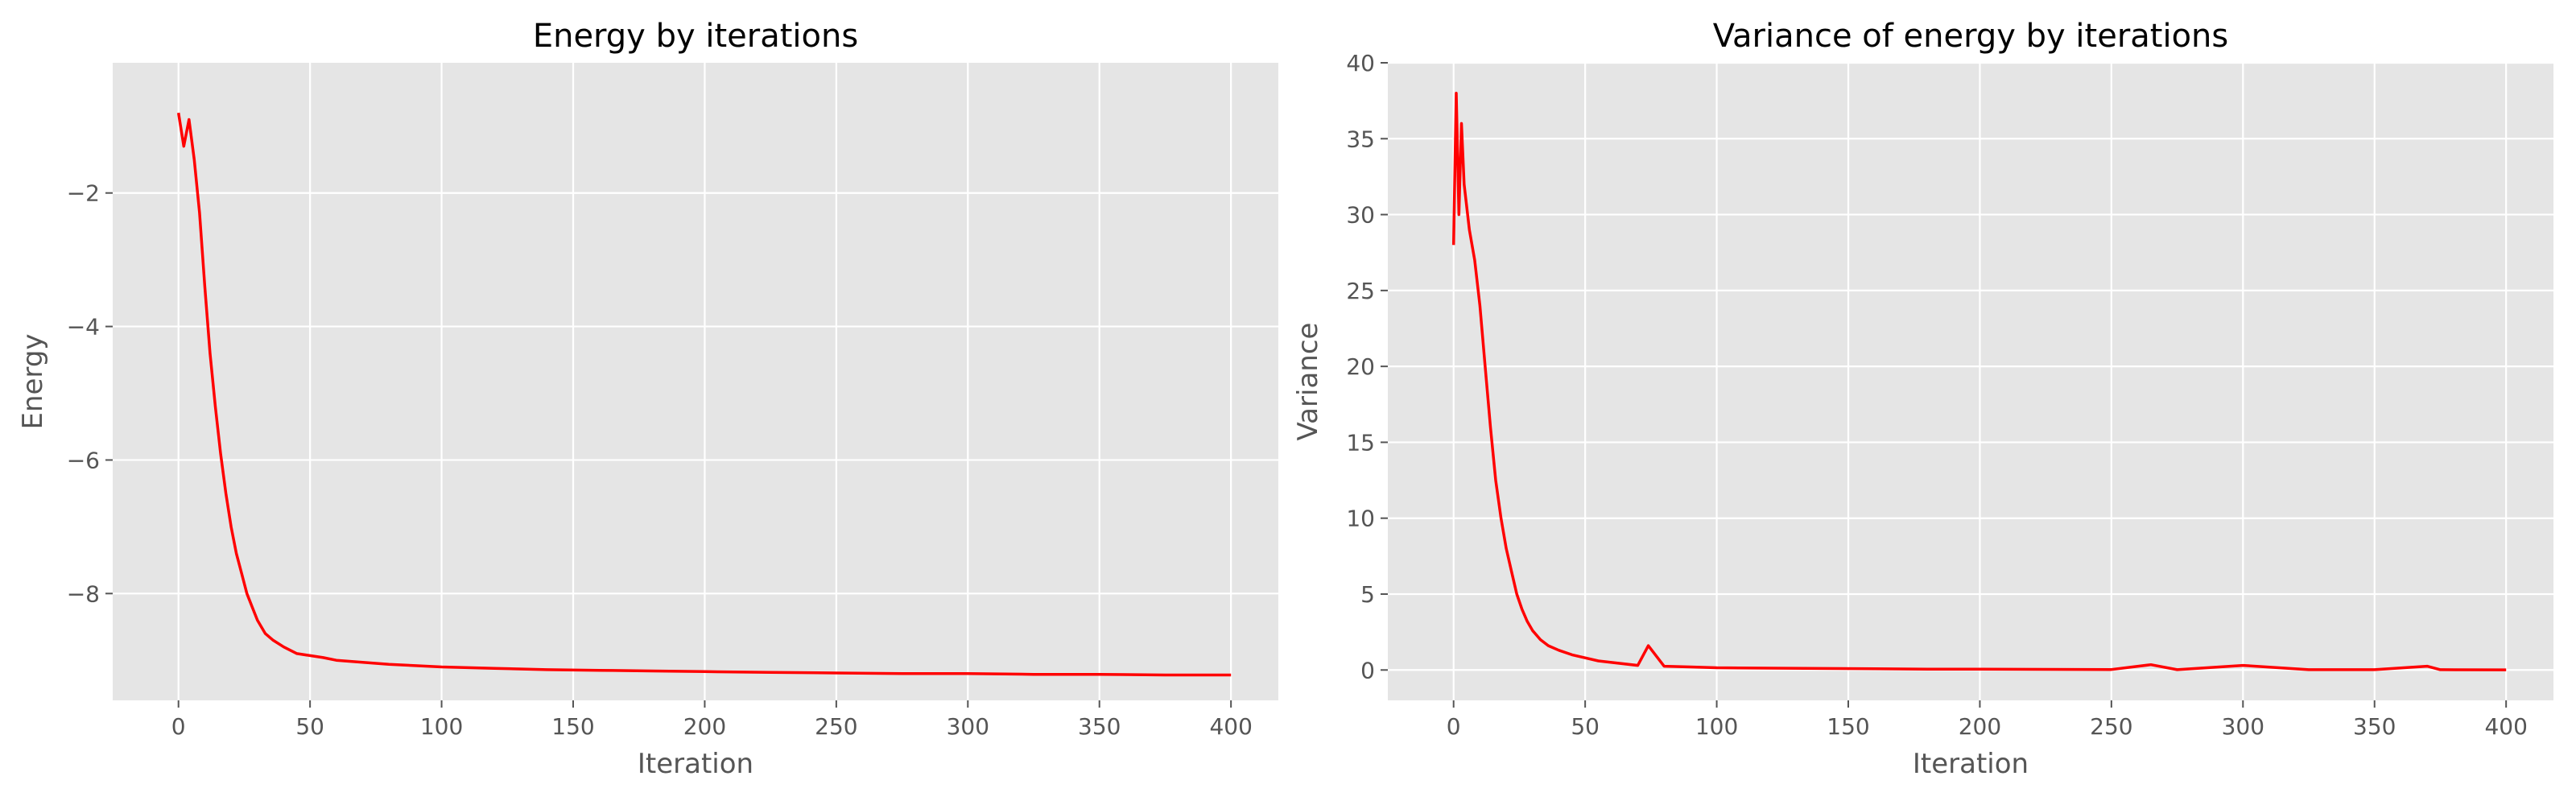 This screenshot has width=2576, height=805. I want to click on y-tick-label: 25, so click(1360, 291).